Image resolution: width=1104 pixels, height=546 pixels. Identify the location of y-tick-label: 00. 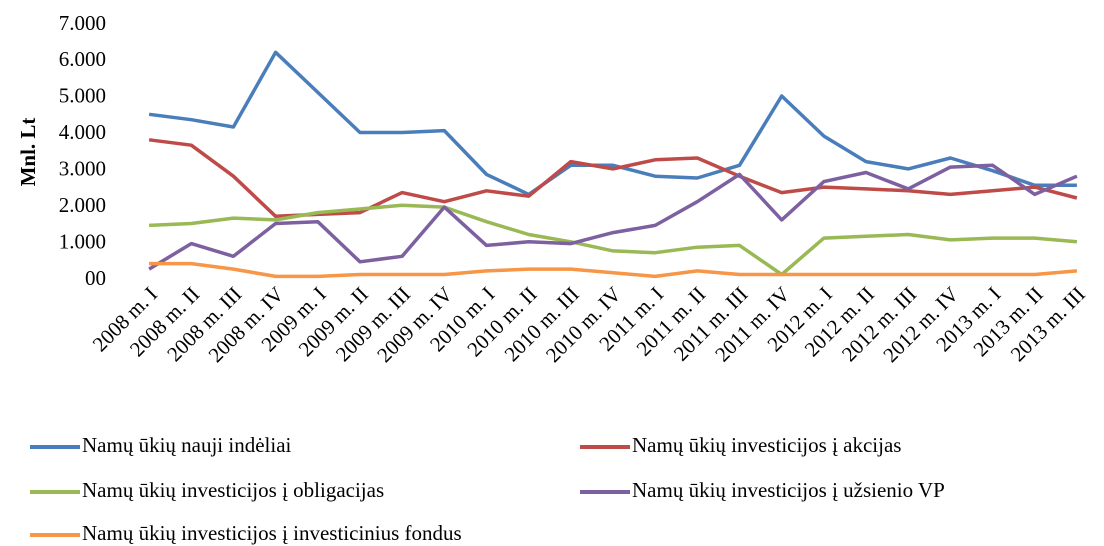
(95, 278).